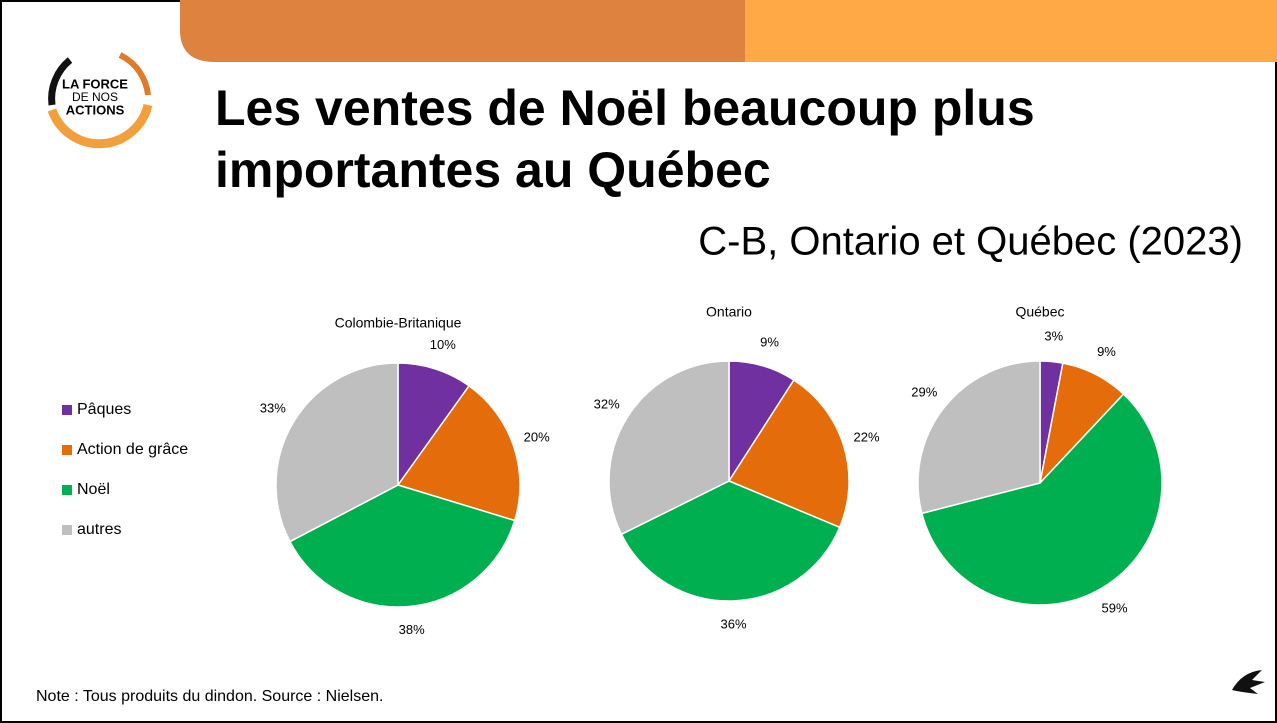 Image resolution: width=1277 pixels, height=723 pixels. What do you see at coordinates (60, 81) in the screenshot?
I see `logo-ring-dark` at bounding box center [60, 81].